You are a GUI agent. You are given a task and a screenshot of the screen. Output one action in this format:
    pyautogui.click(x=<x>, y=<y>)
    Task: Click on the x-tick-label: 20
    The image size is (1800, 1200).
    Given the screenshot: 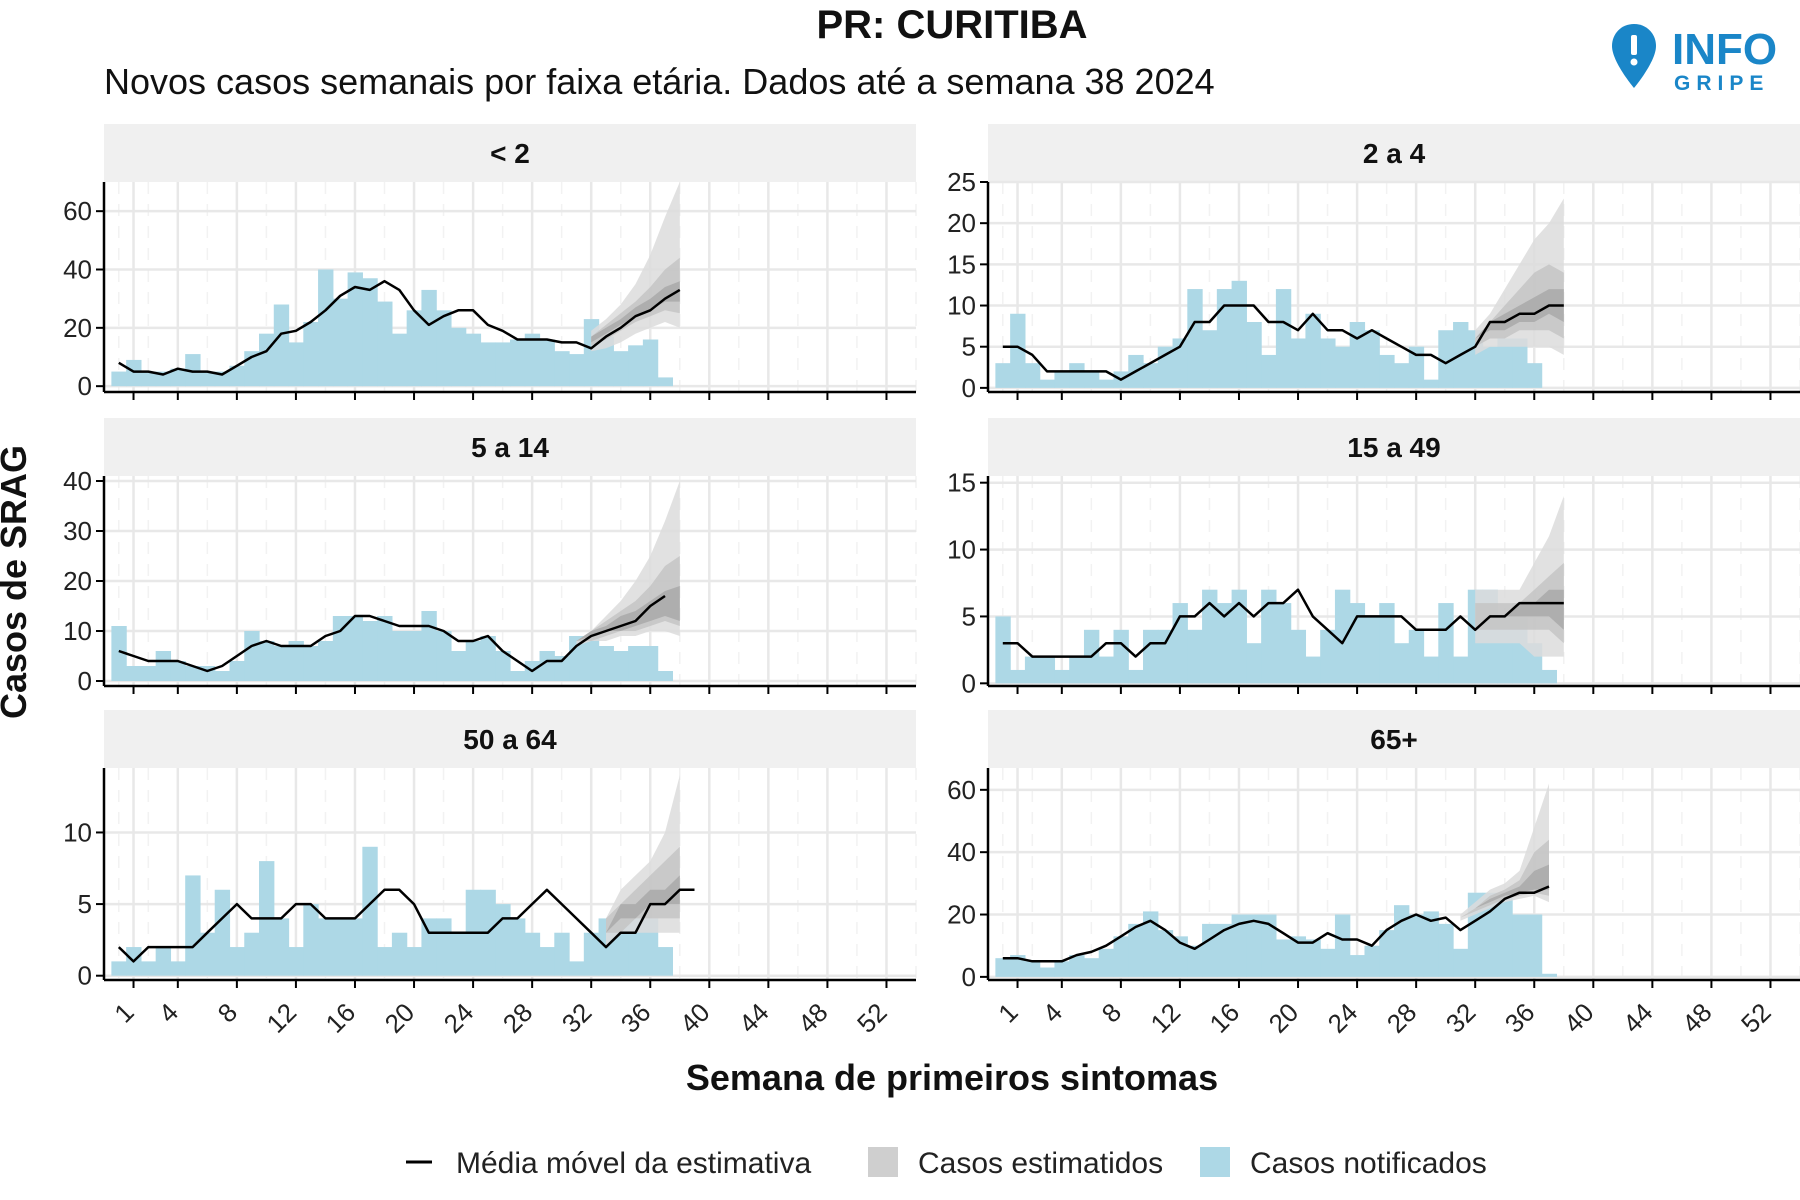 What is the action you would take?
    pyautogui.click(x=400, y=1018)
    